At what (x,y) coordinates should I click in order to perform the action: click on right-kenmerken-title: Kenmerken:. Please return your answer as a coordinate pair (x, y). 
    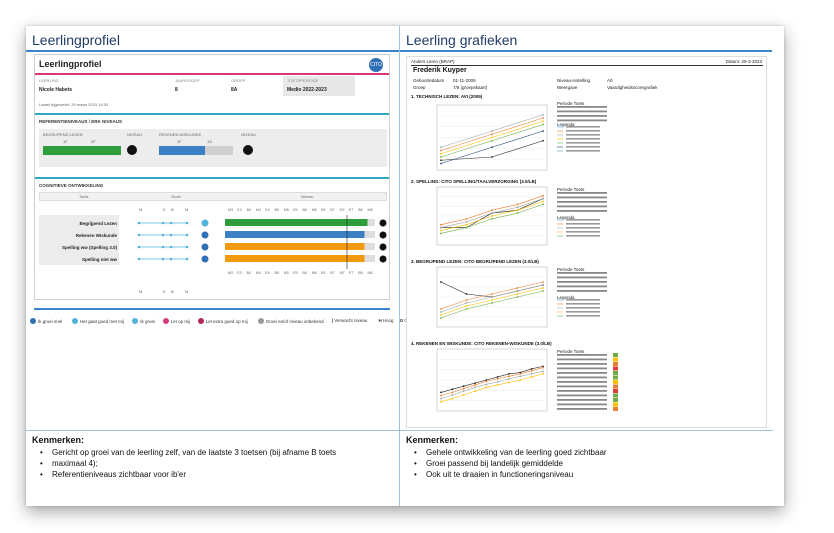
    Looking at the image, I should click on (432, 440).